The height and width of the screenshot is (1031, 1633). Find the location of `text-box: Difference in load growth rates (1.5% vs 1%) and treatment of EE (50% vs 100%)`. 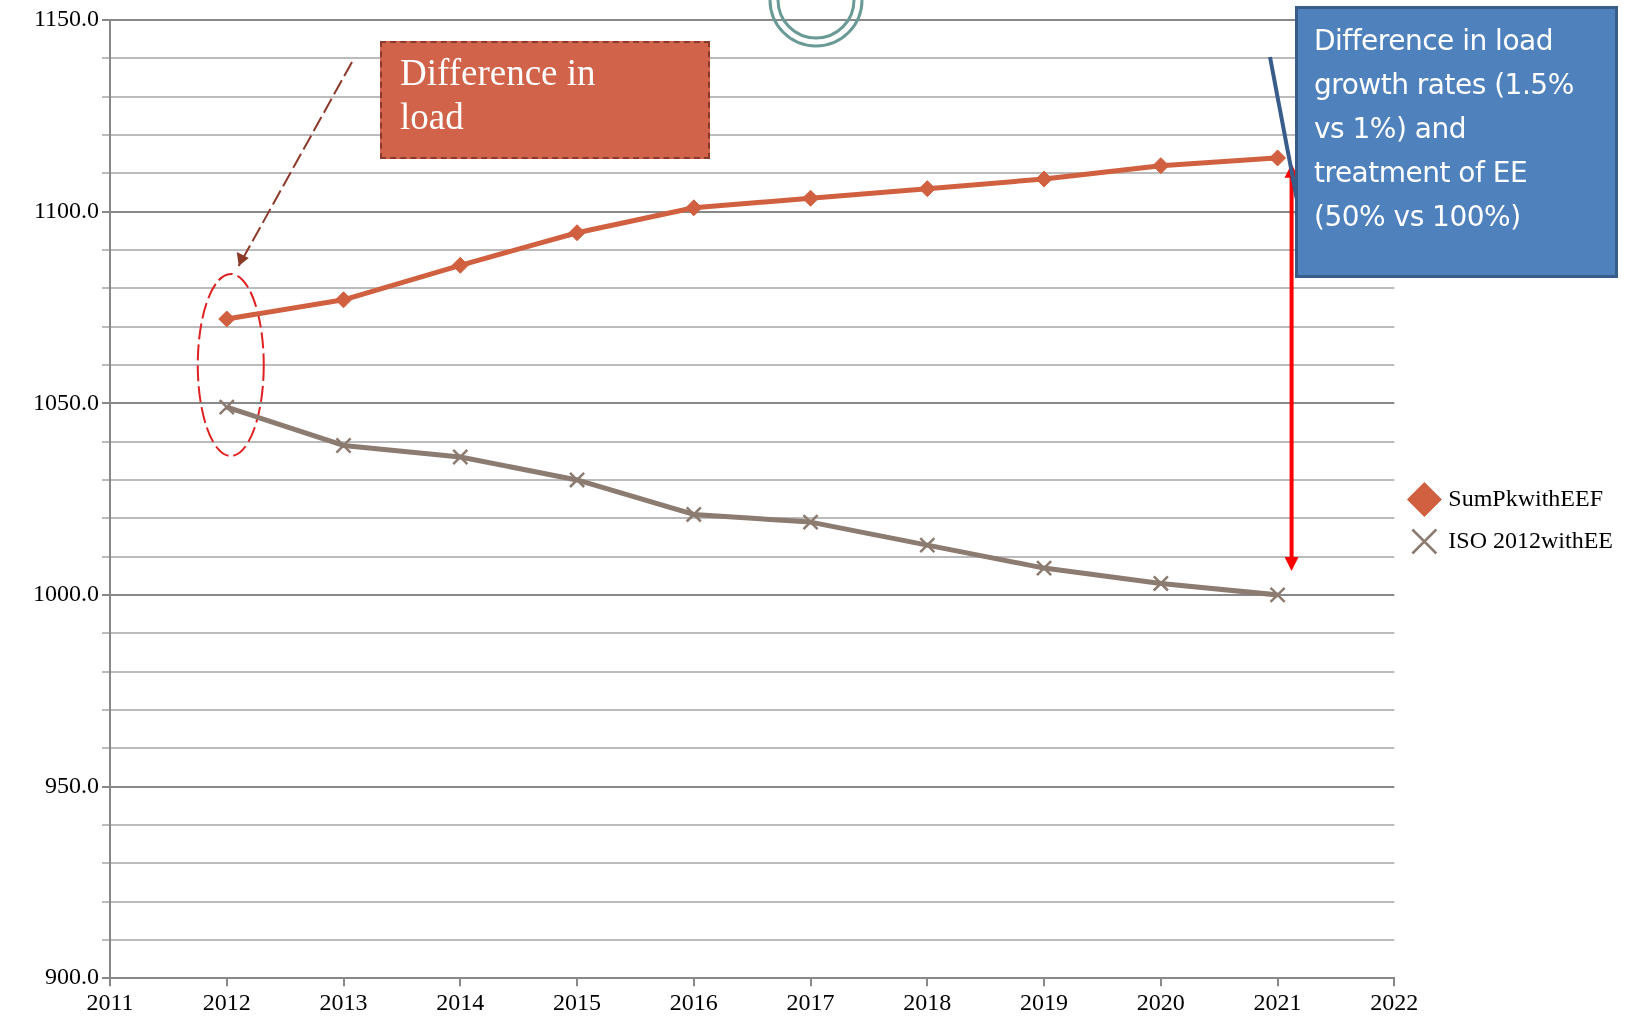

text-box: Difference in load growth rates (1.5% vs 1%) and treatment of EE (50% vs 100%) is located at coordinates (1456, 142).